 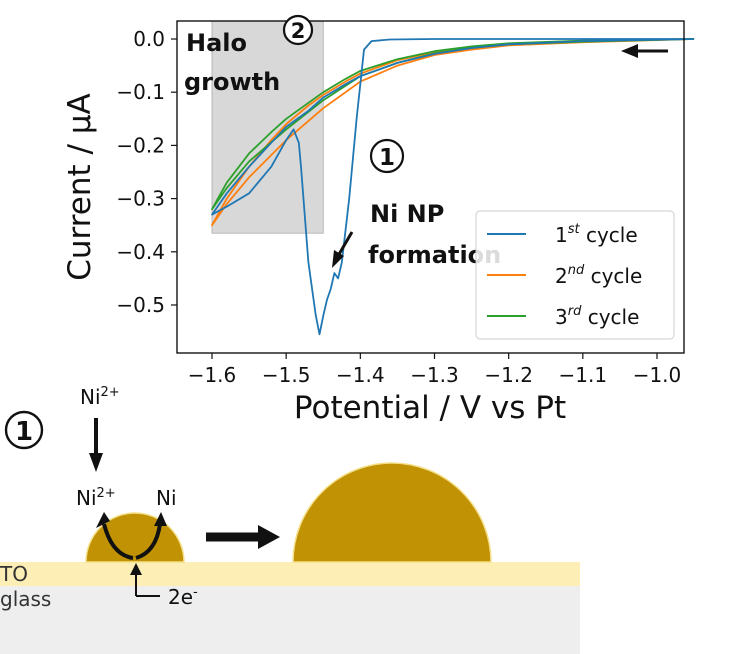 I want to click on electrons-label: 2e-, so click(x=183, y=597).